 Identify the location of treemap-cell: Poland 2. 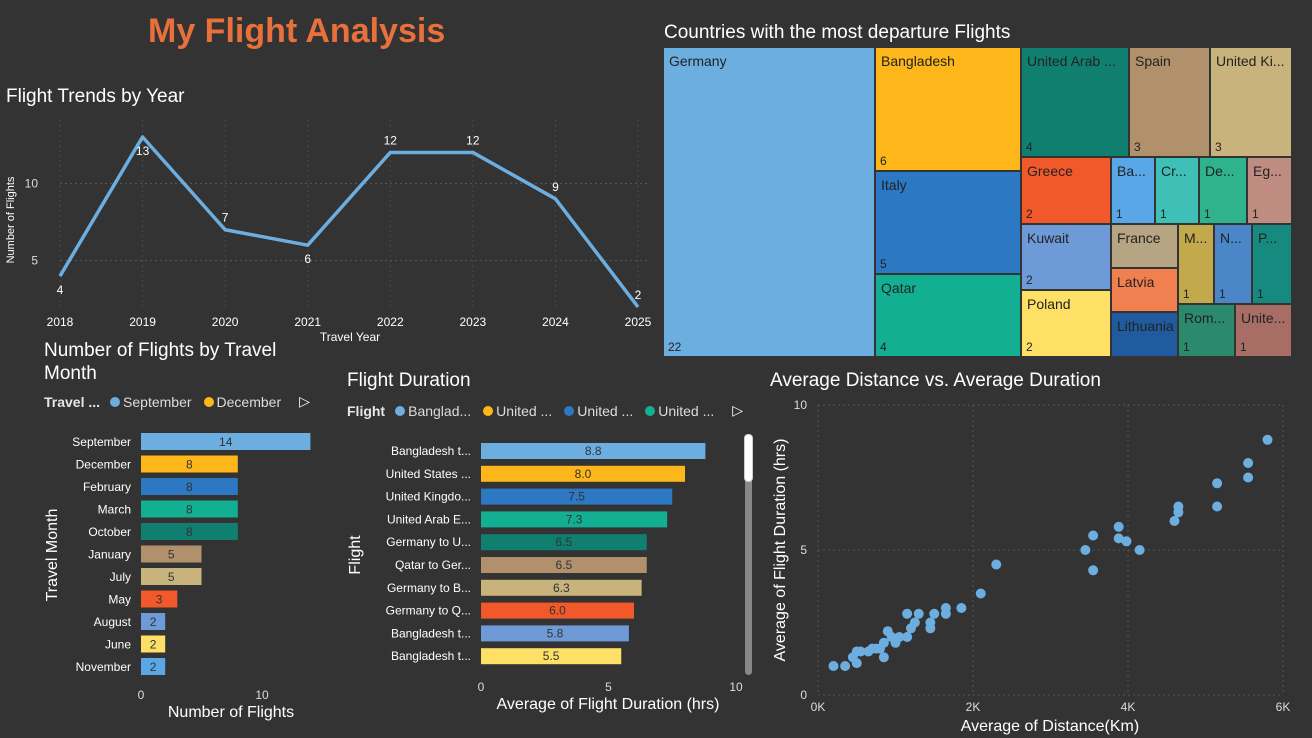
(1066, 323).